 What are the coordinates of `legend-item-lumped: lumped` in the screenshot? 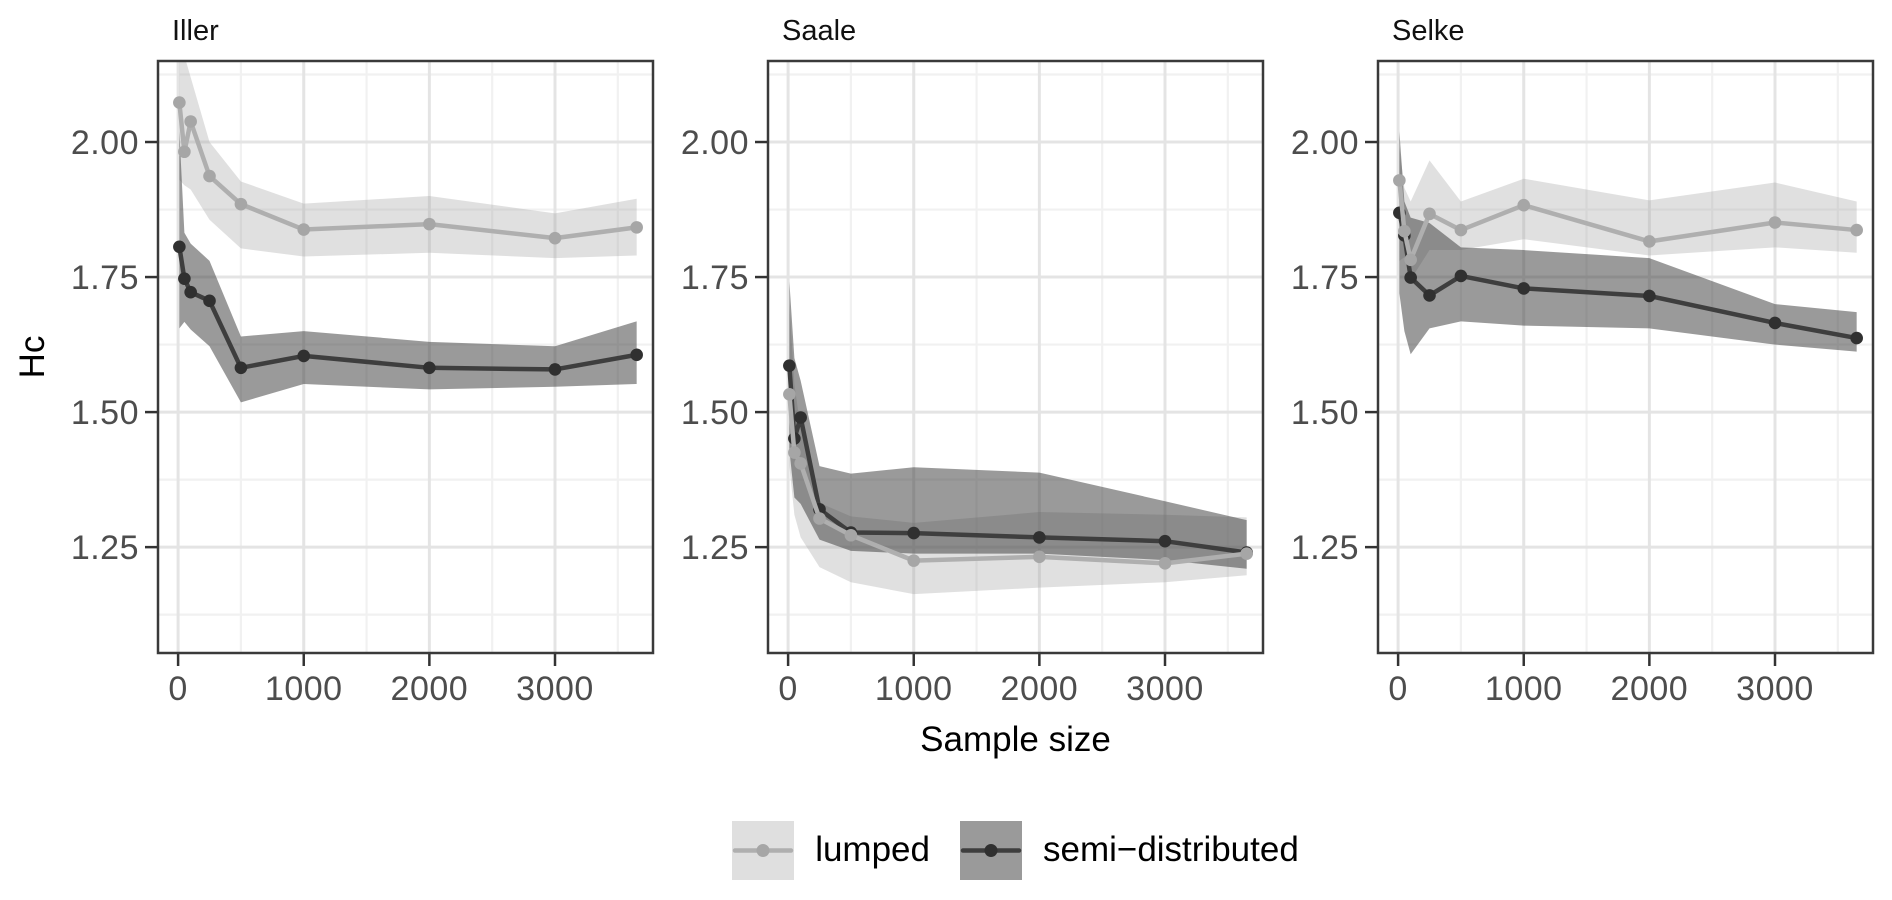 It's located at (831, 850).